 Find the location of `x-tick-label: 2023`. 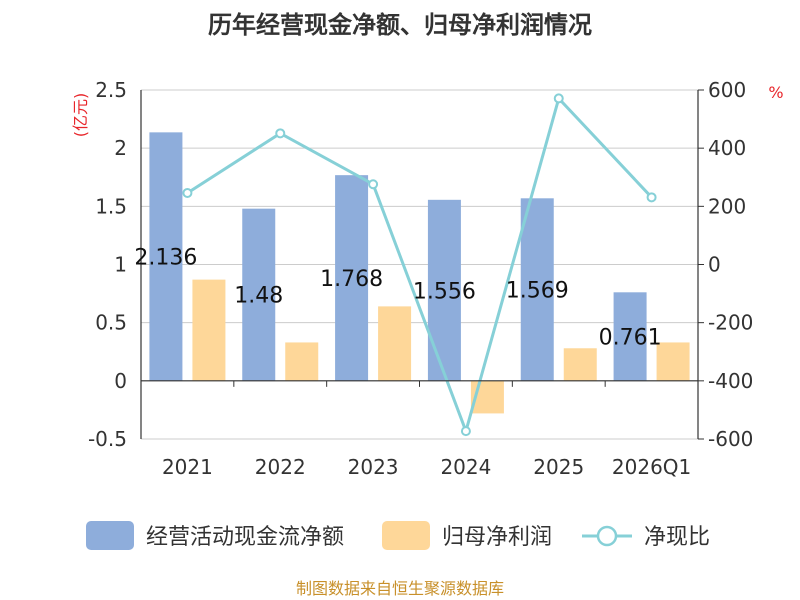

x-tick-label: 2023 is located at coordinates (373, 467).